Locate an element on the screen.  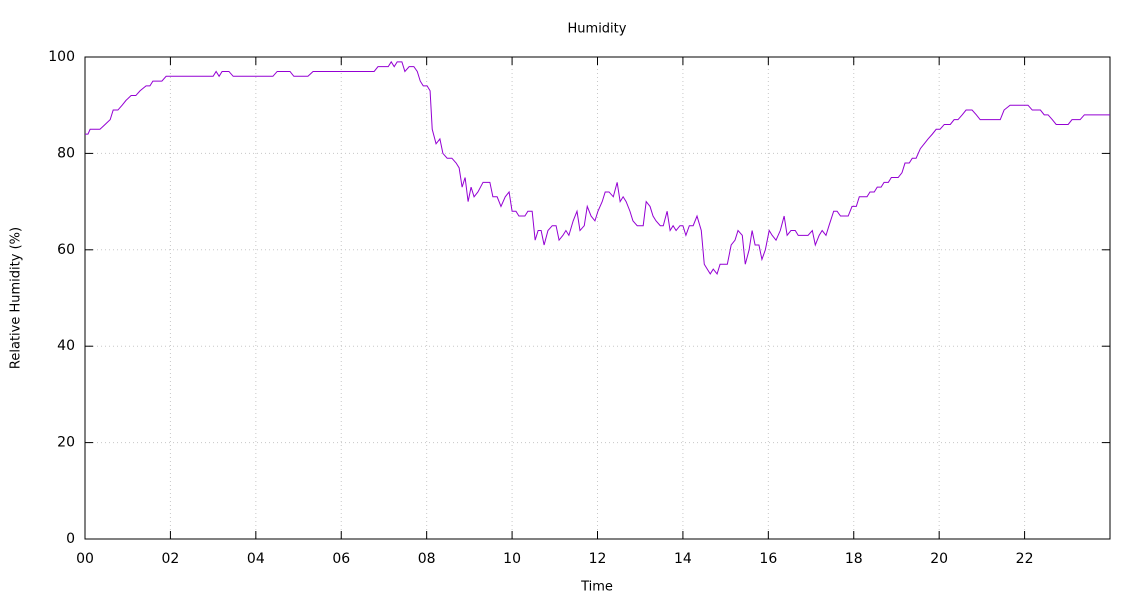
chart-title: Humidity is located at coordinates (597, 29).